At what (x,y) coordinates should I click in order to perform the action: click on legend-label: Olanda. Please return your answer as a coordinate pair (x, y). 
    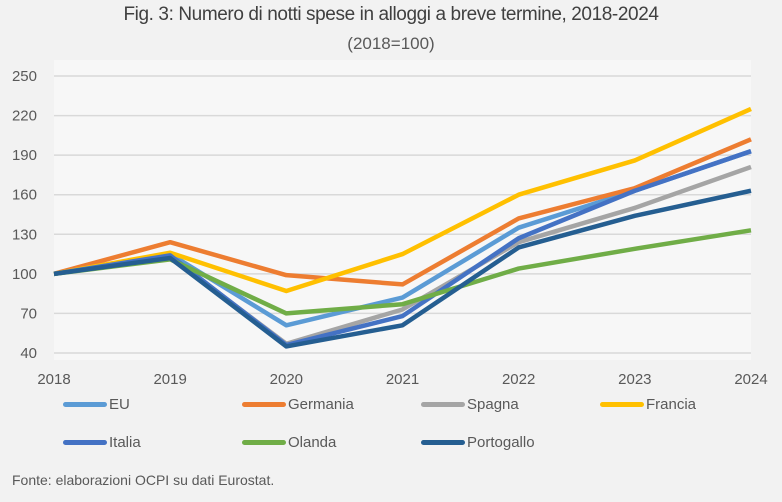
    Looking at the image, I should click on (312, 442).